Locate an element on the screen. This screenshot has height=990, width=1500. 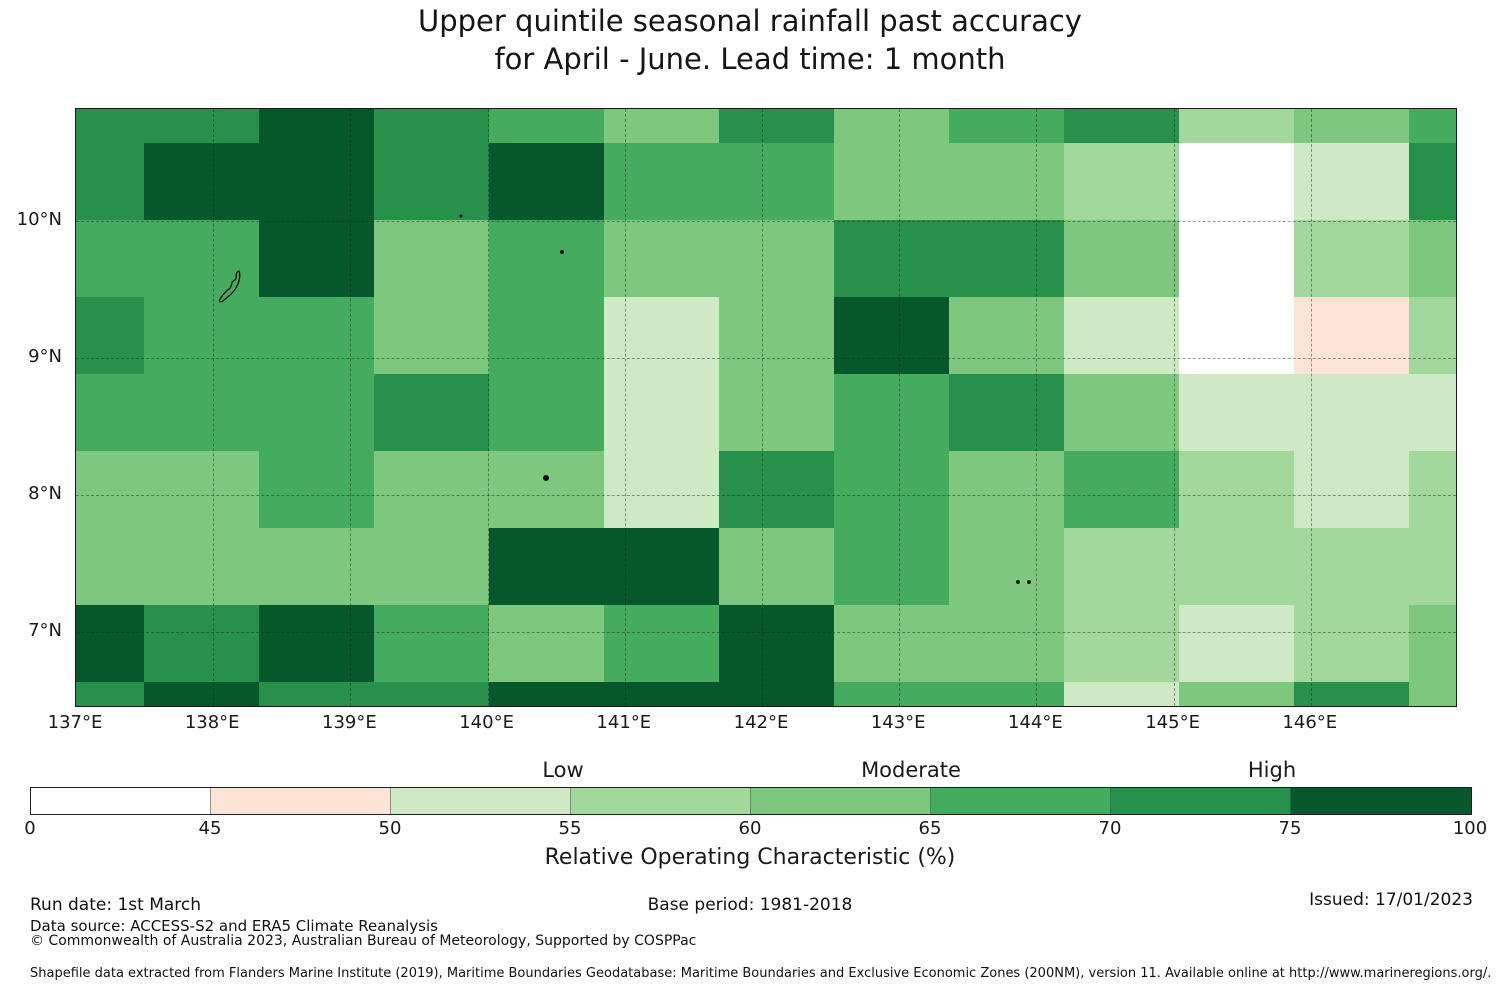
colorbar-tick-label: 50 is located at coordinates (390, 828).